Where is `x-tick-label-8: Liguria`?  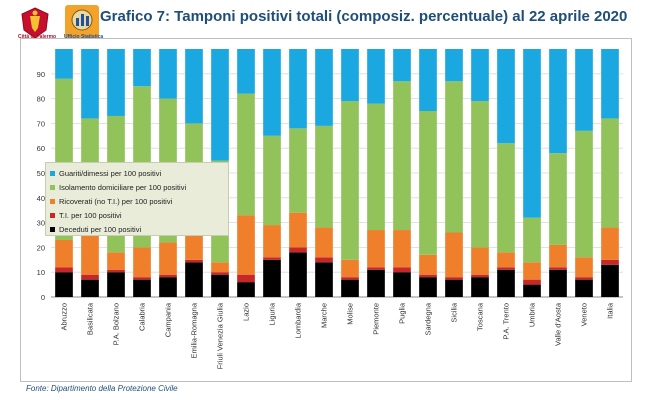
x-tick-label-8: Liguria is located at coordinates (272, 313).